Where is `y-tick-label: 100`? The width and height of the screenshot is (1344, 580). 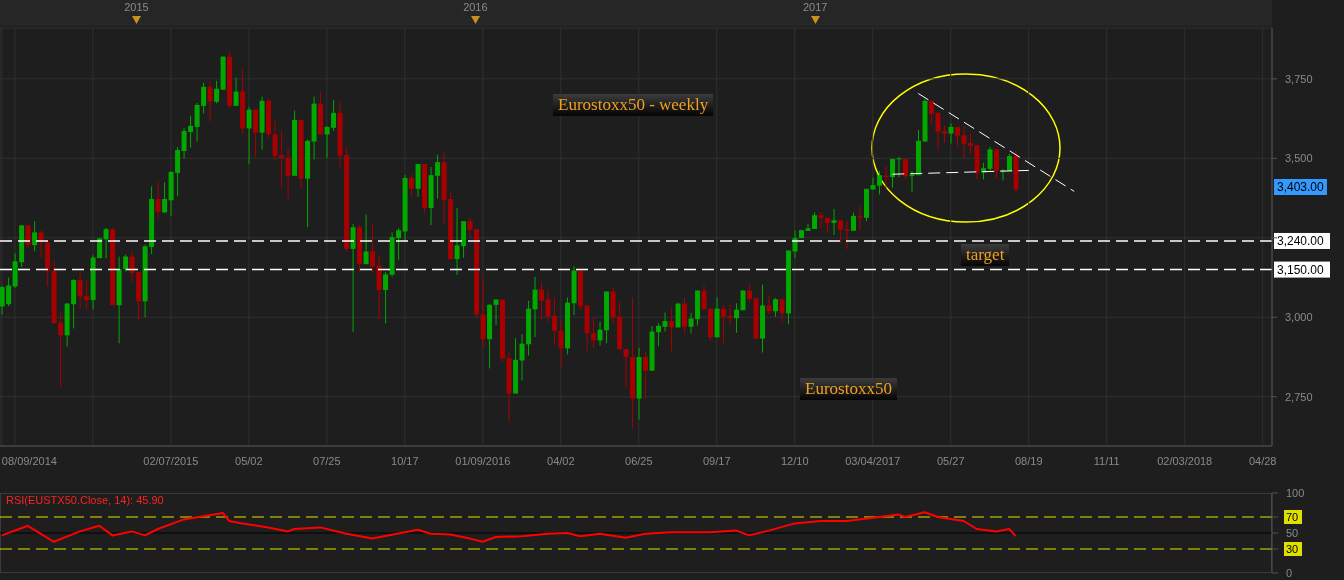 y-tick-label: 100 is located at coordinates (1295, 493).